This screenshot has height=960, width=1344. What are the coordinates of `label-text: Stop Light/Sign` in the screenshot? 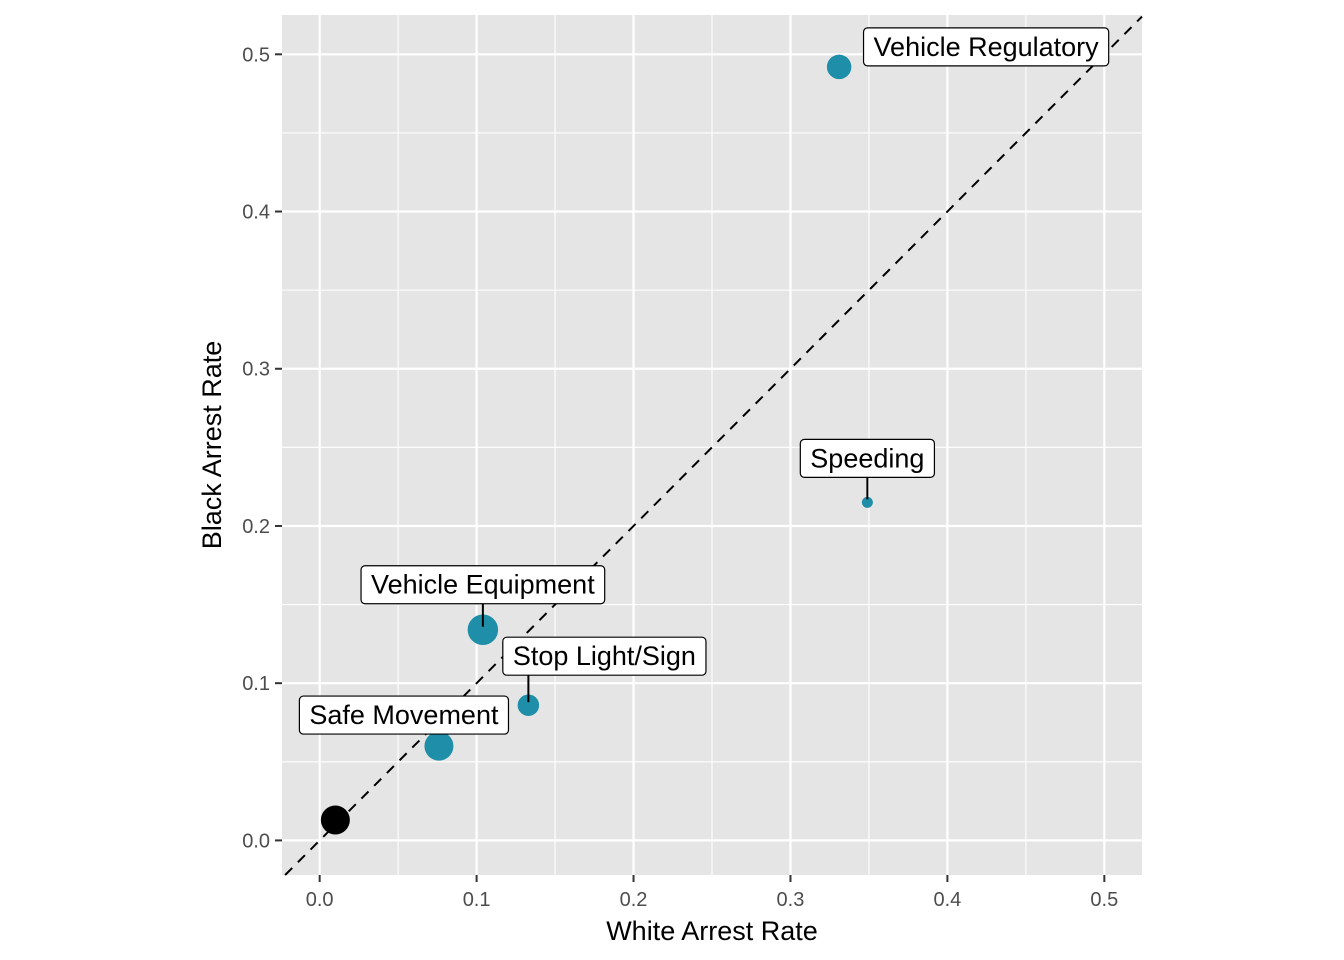 It's located at (604, 656).